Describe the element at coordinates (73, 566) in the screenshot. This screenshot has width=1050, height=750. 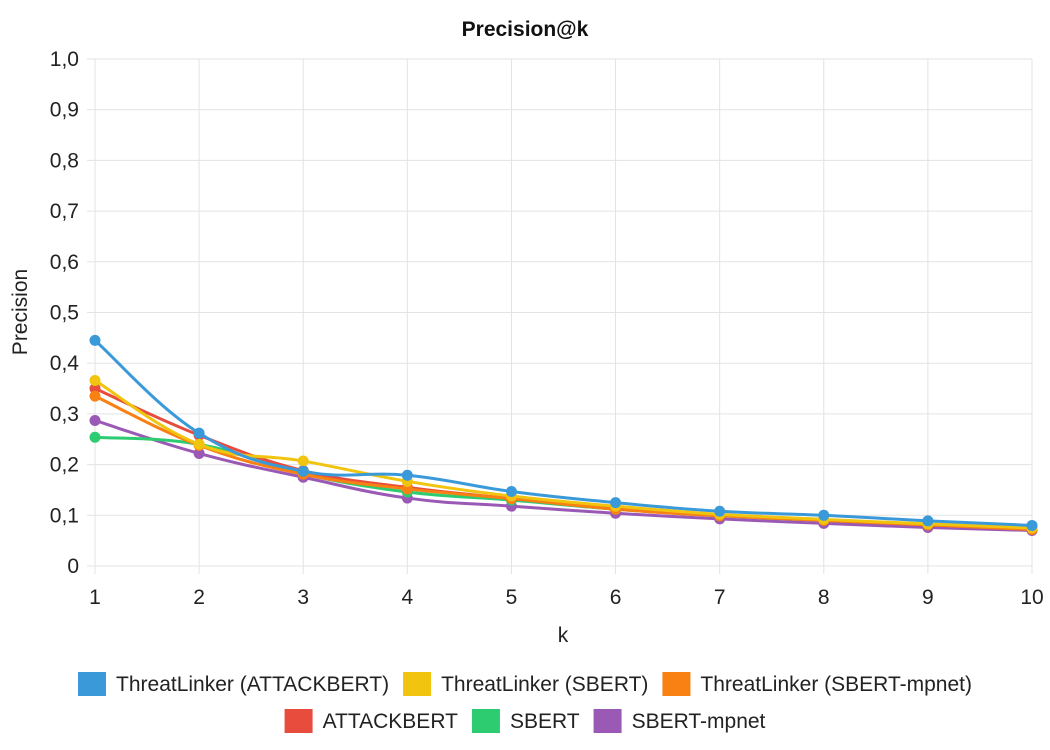
I see `y-tick-label: 0` at that location.